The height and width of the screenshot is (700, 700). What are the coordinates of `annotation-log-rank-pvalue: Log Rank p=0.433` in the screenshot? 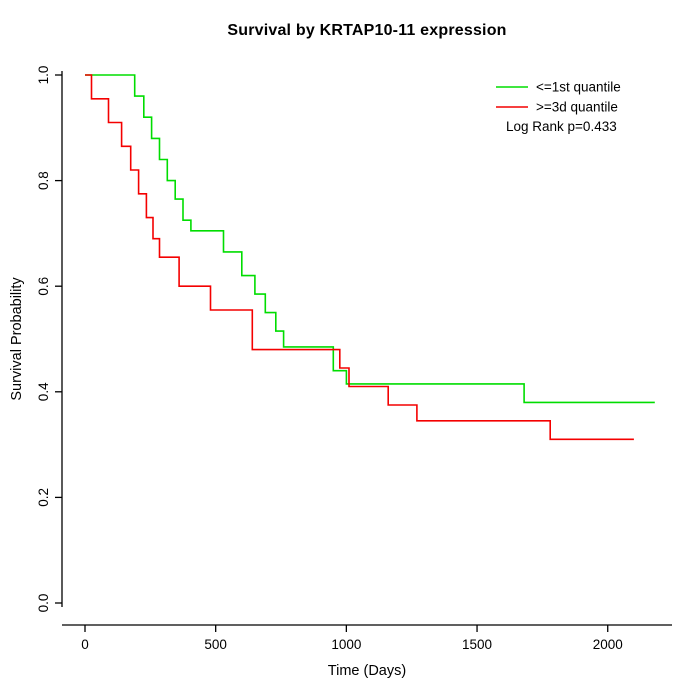 It's located at (561, 126).